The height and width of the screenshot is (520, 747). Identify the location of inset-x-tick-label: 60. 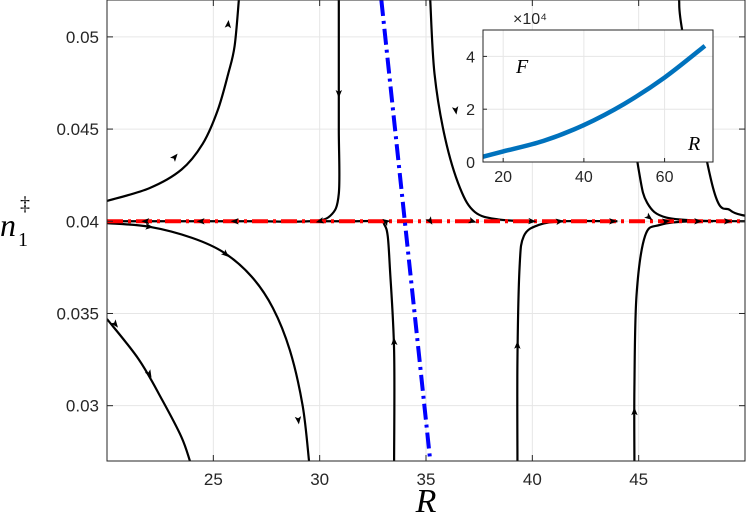
(665, 177).